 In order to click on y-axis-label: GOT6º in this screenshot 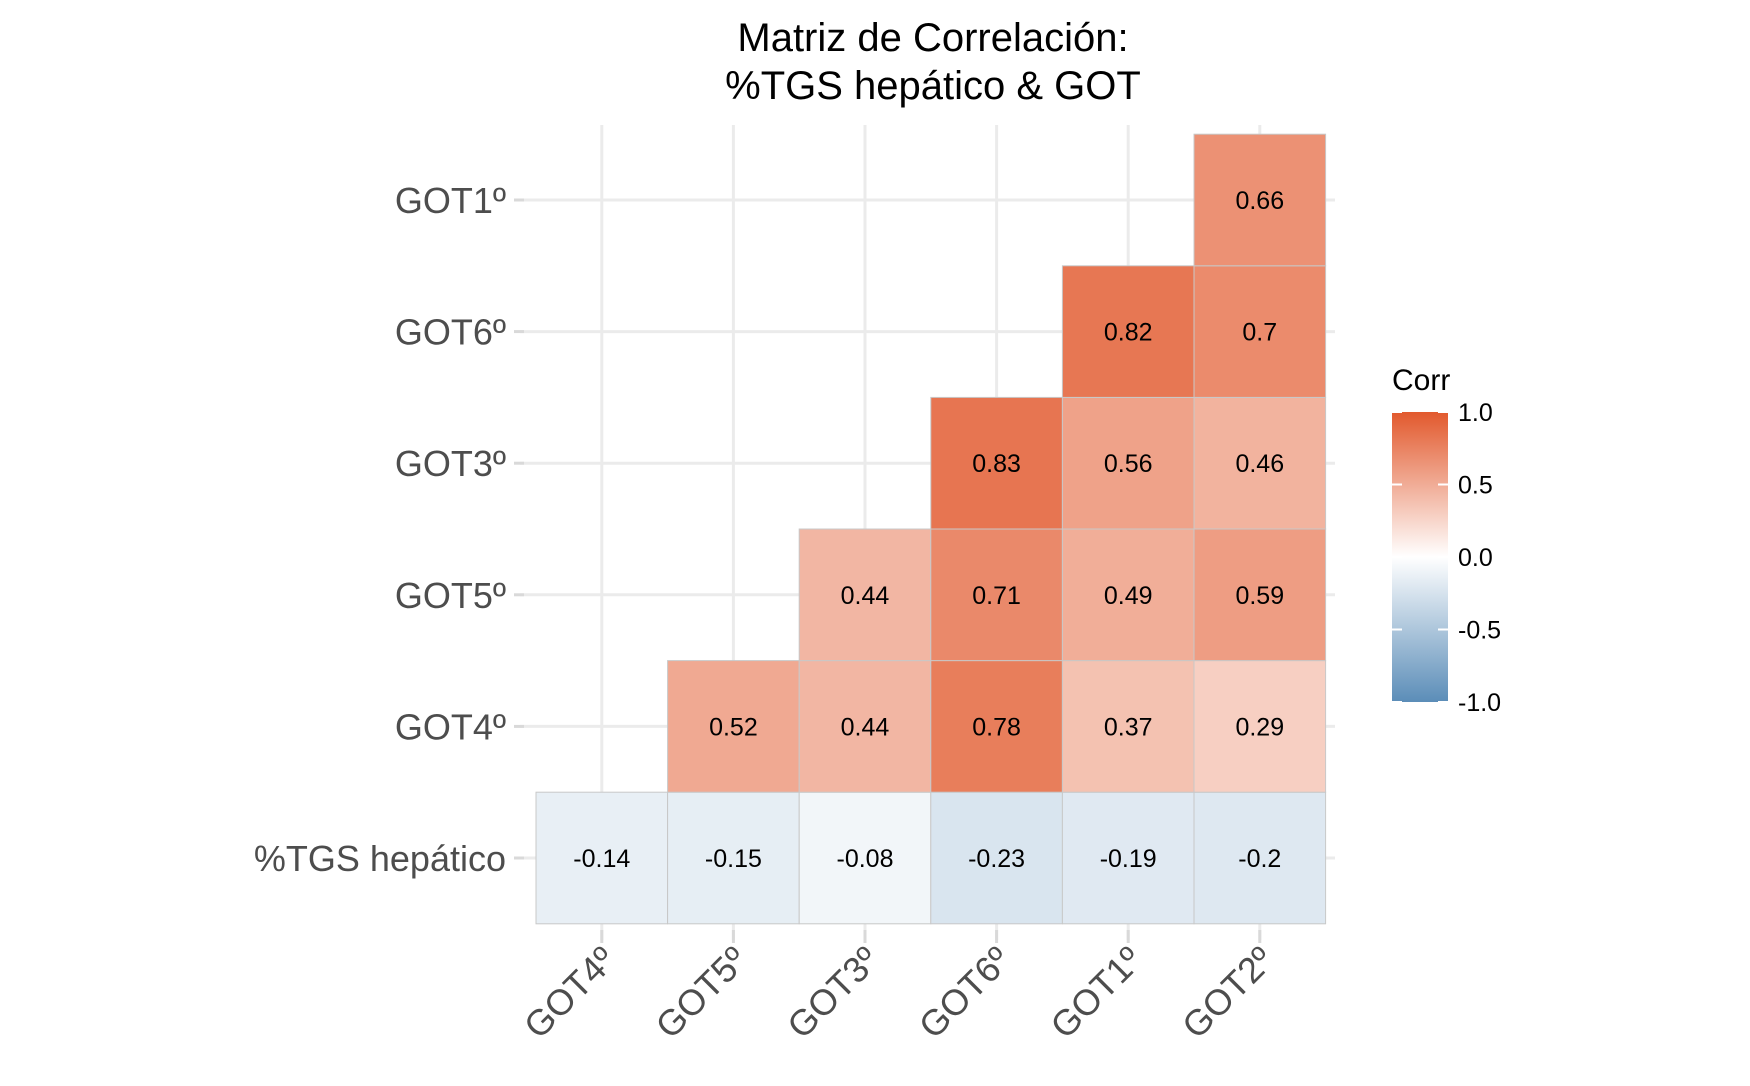, I will do `click(450, 332)`.